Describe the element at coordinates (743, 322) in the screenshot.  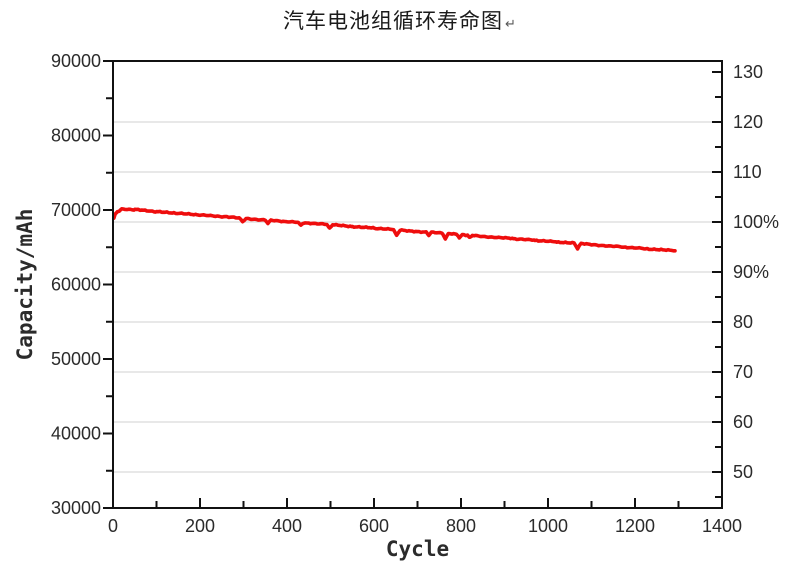
I see `y-right-tick-label: 80` at that location.